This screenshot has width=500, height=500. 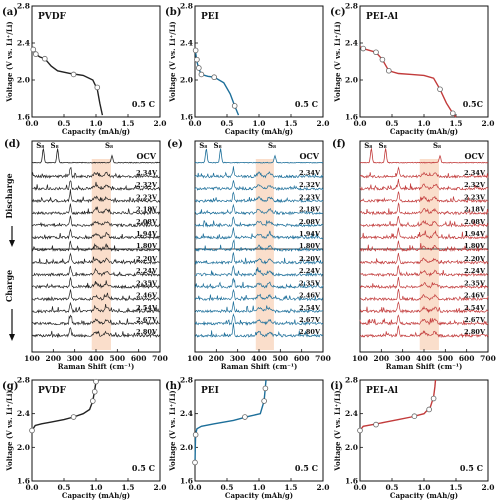 What do you see at coordinates (259, 131) in the screenshot?
I see `x-axis-title: Capacity (mAh/g)` at bounding box center [259, 131].